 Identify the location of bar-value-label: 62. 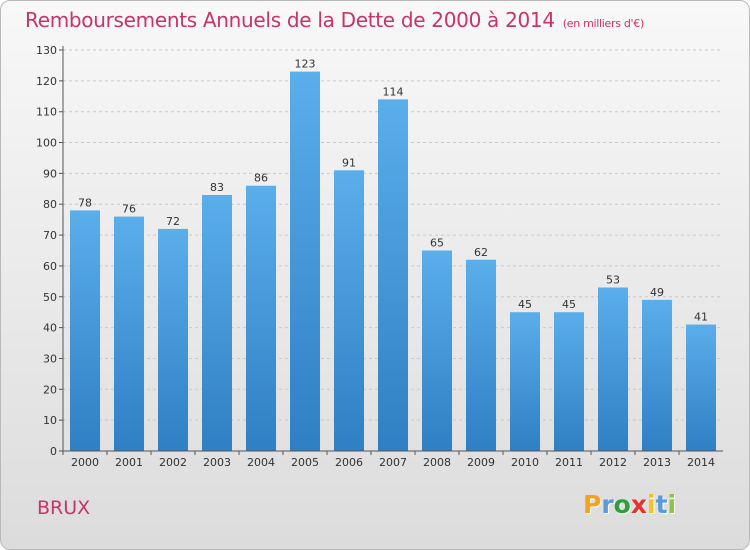
(481, 252).